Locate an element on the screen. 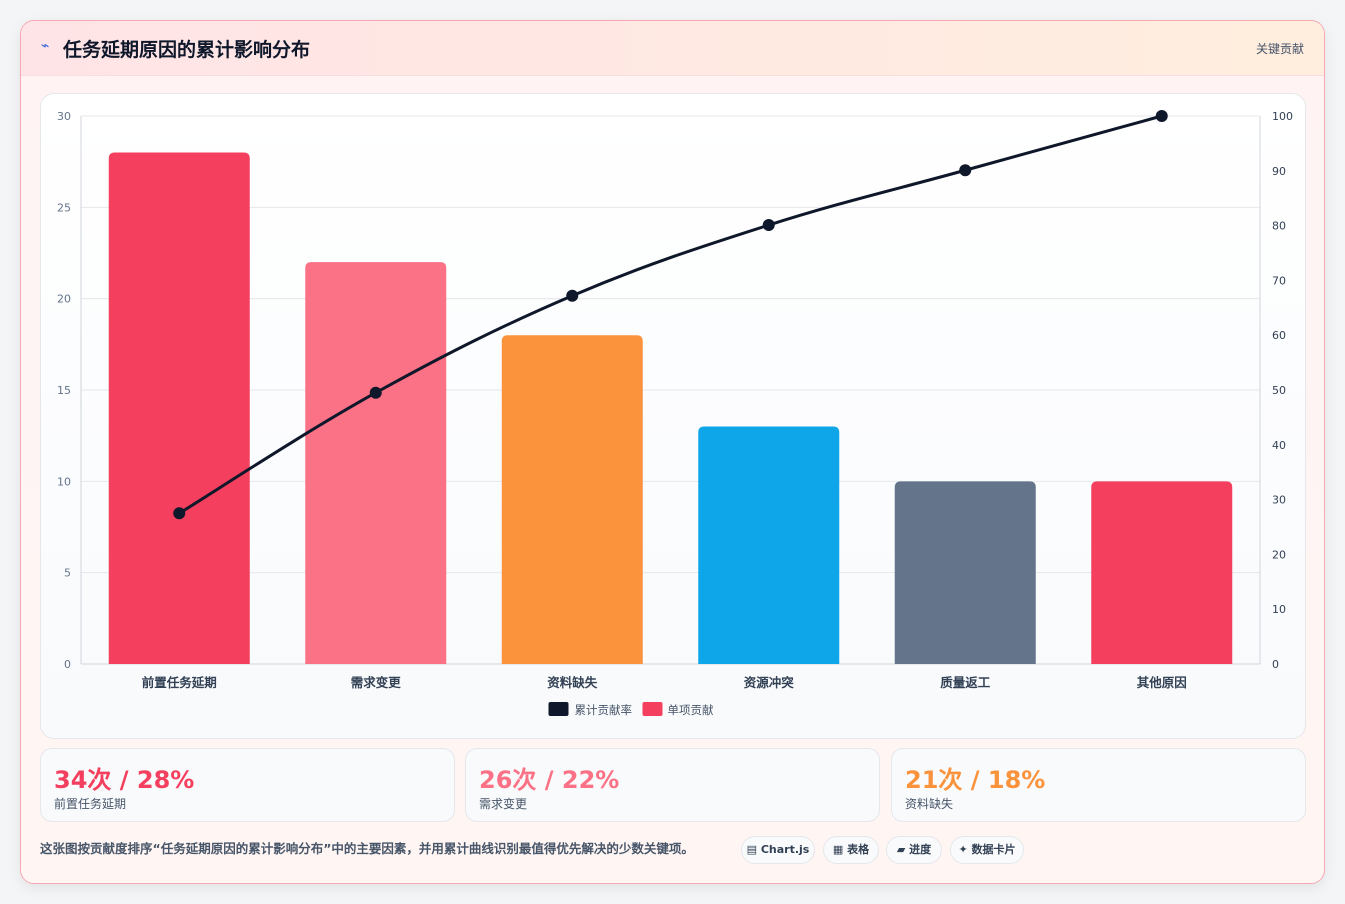 The height and width of the screenshot is (904, 1345). stat-card-2: 26次 / 22% 需求变更 is located at coordinates (672, 785).